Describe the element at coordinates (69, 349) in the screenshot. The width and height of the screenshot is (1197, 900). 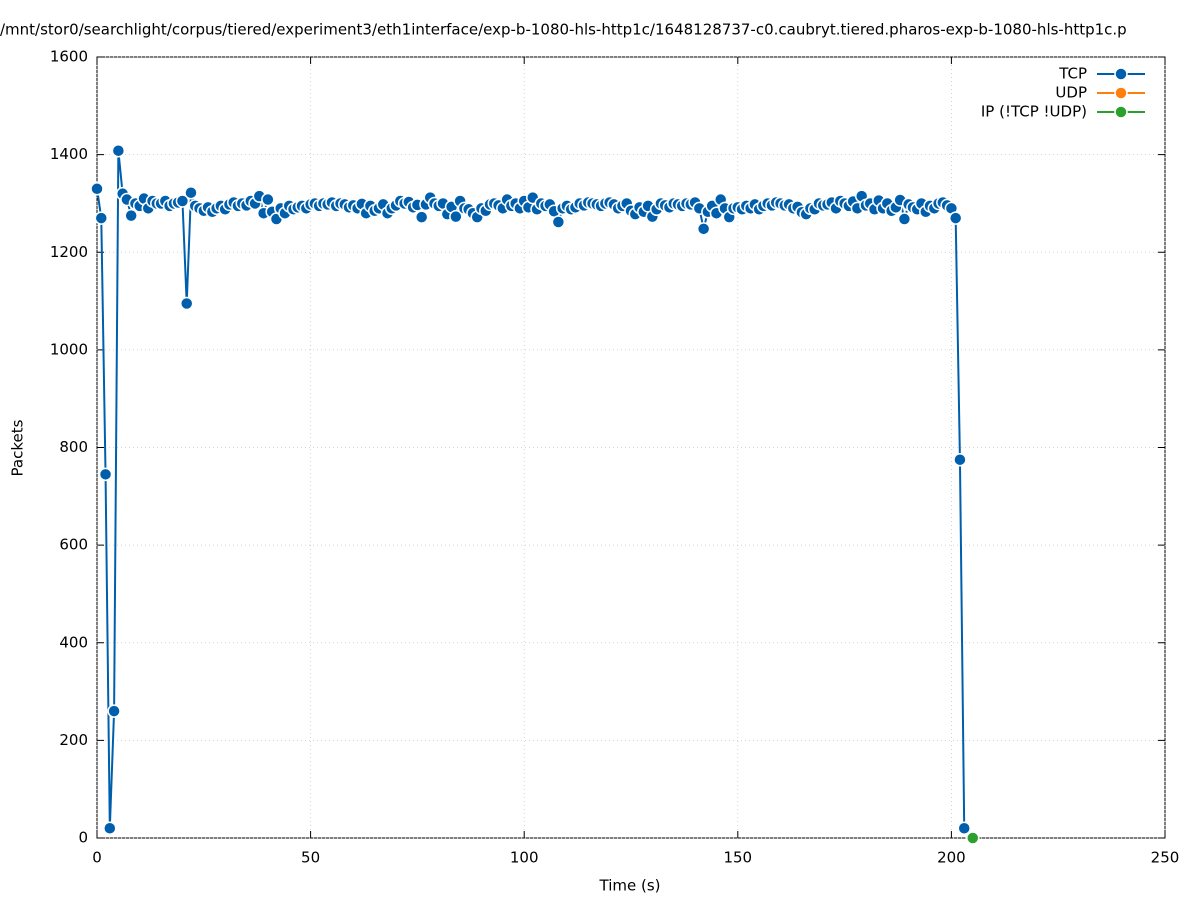
I see `y-tick-label: 1000` at that location.